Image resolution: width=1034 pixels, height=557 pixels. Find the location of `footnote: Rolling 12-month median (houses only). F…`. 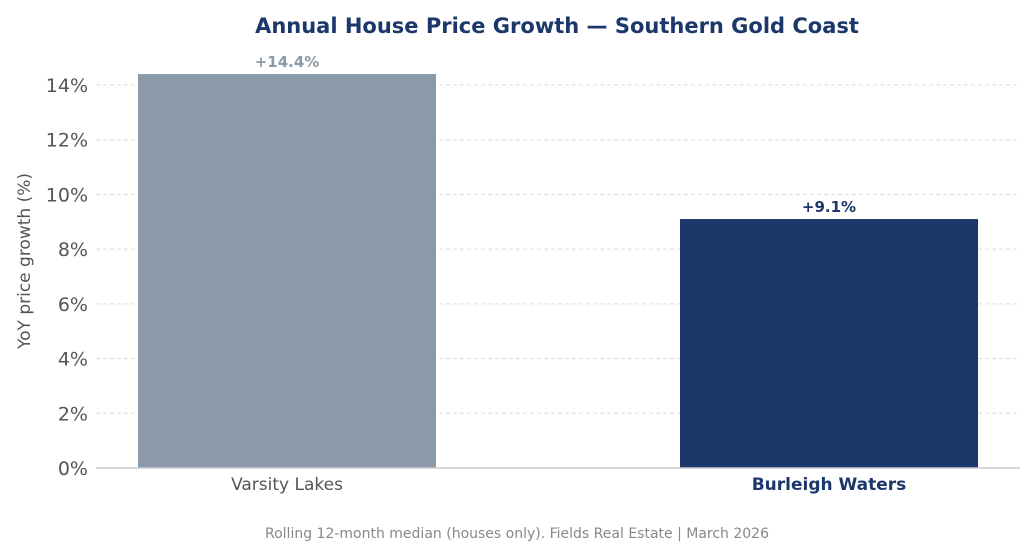

footnote: Rolling 12-month median (houses only). F… is located at coordinates (517, 534).